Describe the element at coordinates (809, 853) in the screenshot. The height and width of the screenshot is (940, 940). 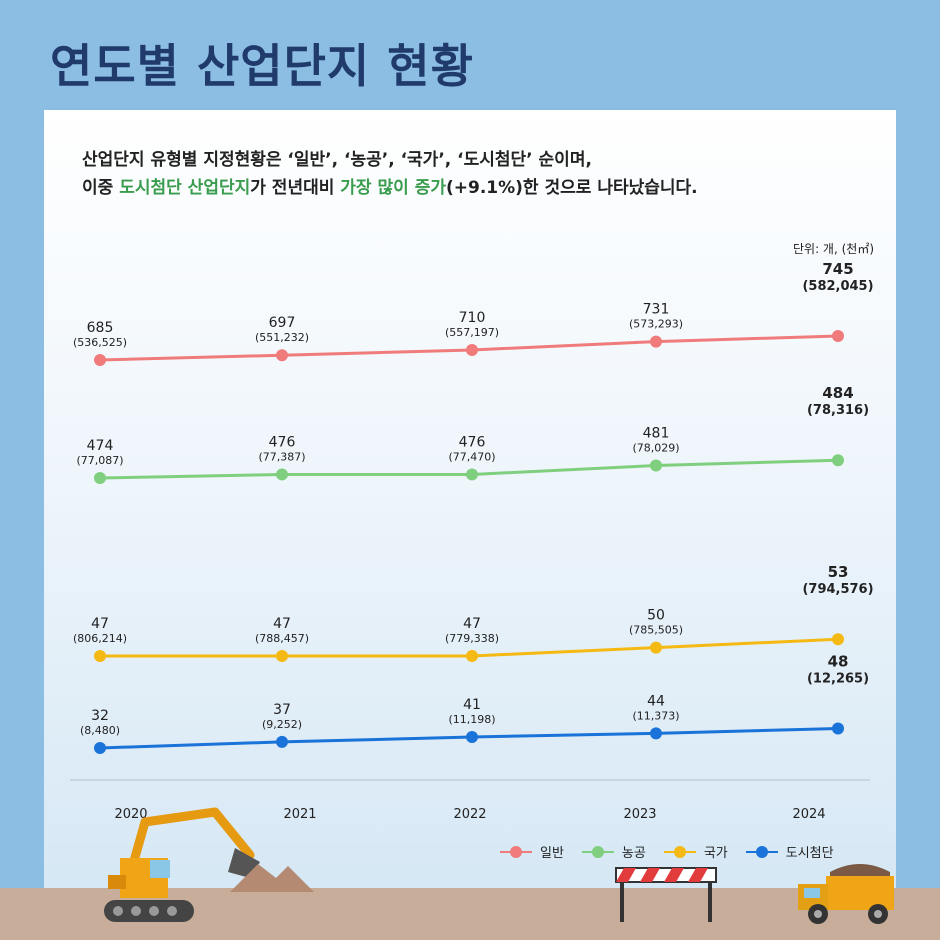
I see `legend-label: 도시첨단` at that location.